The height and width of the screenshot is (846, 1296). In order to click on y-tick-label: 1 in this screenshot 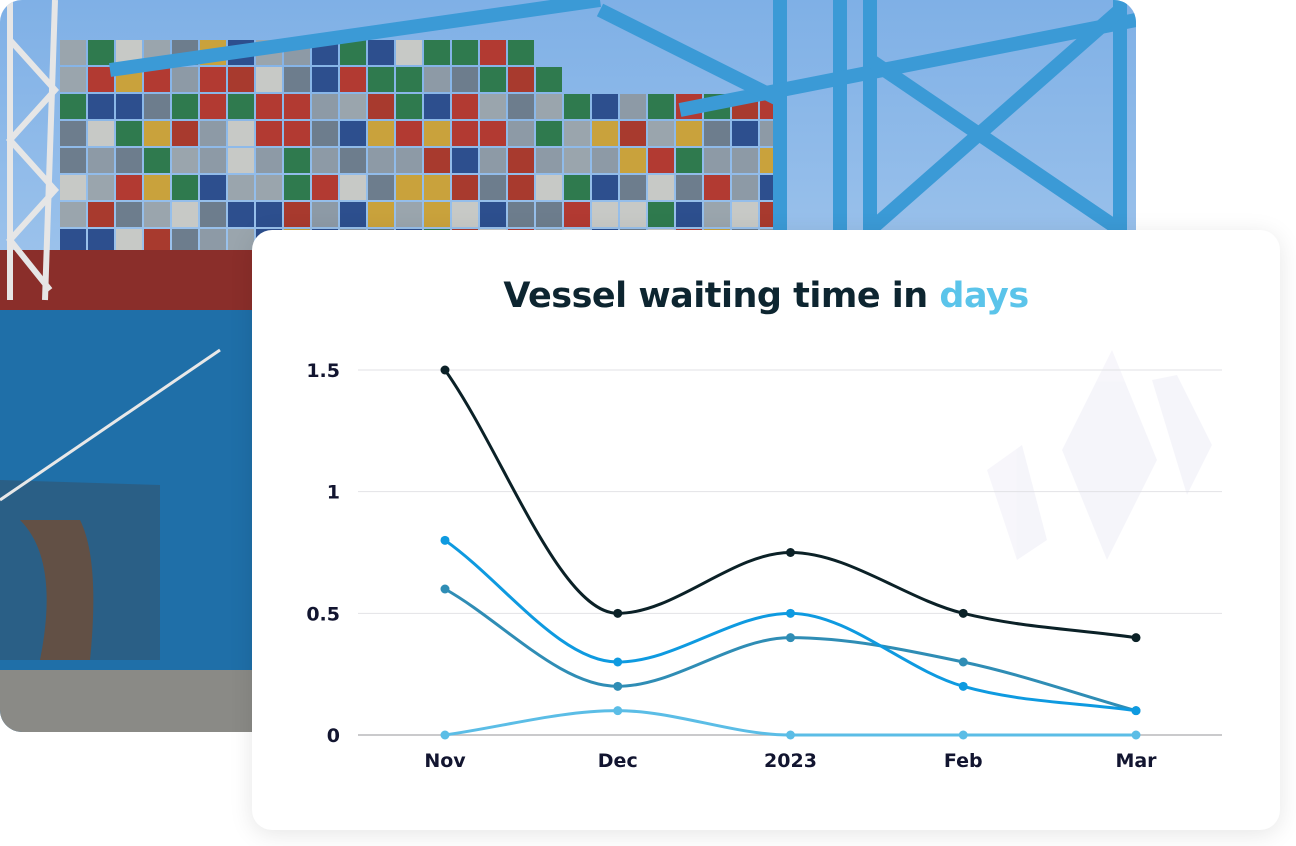, I will do `click(333, 493)`.